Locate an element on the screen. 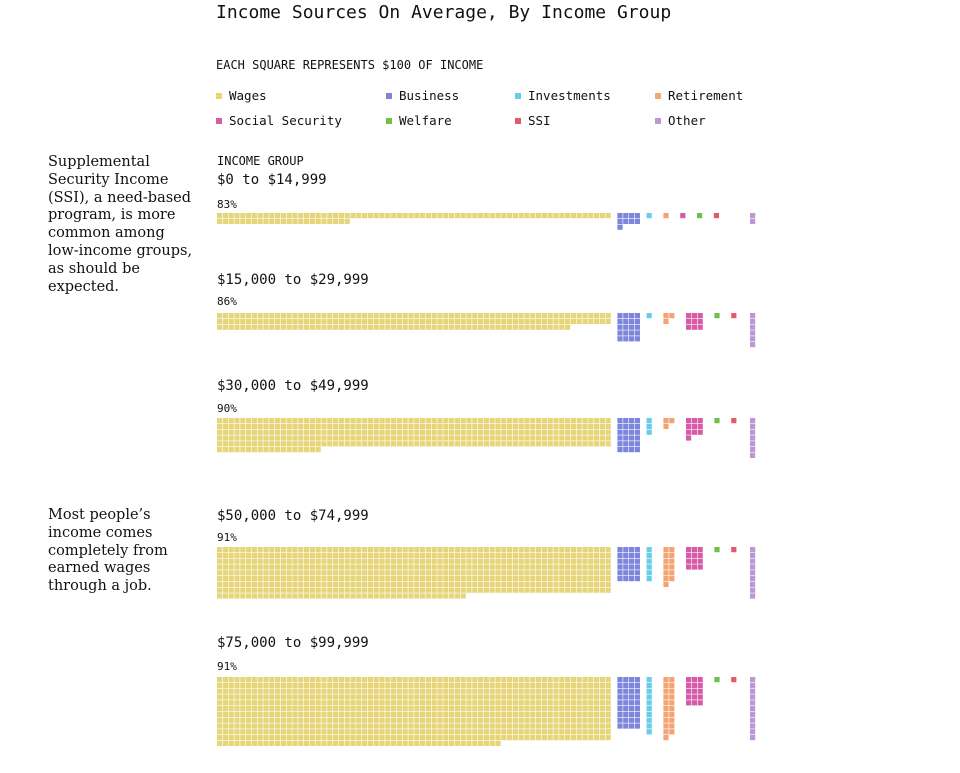 The width and height of the screenshot is (960, 773). square-other is located at coordinates (753, 726).